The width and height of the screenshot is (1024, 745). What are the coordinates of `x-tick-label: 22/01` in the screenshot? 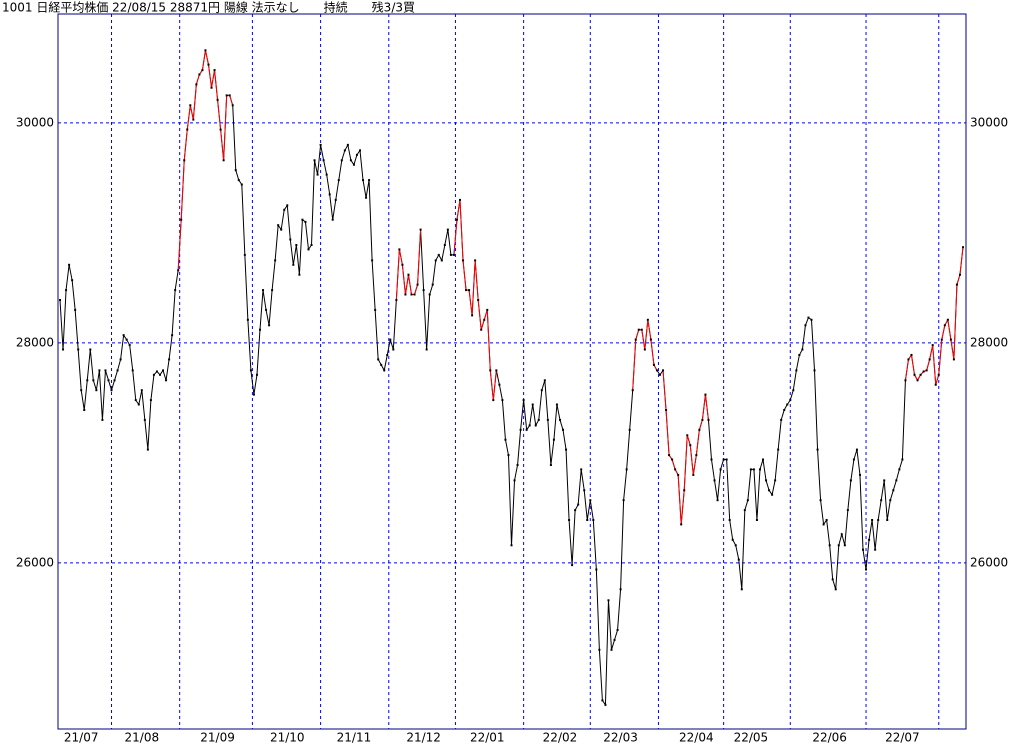 It's located at (487, 738).